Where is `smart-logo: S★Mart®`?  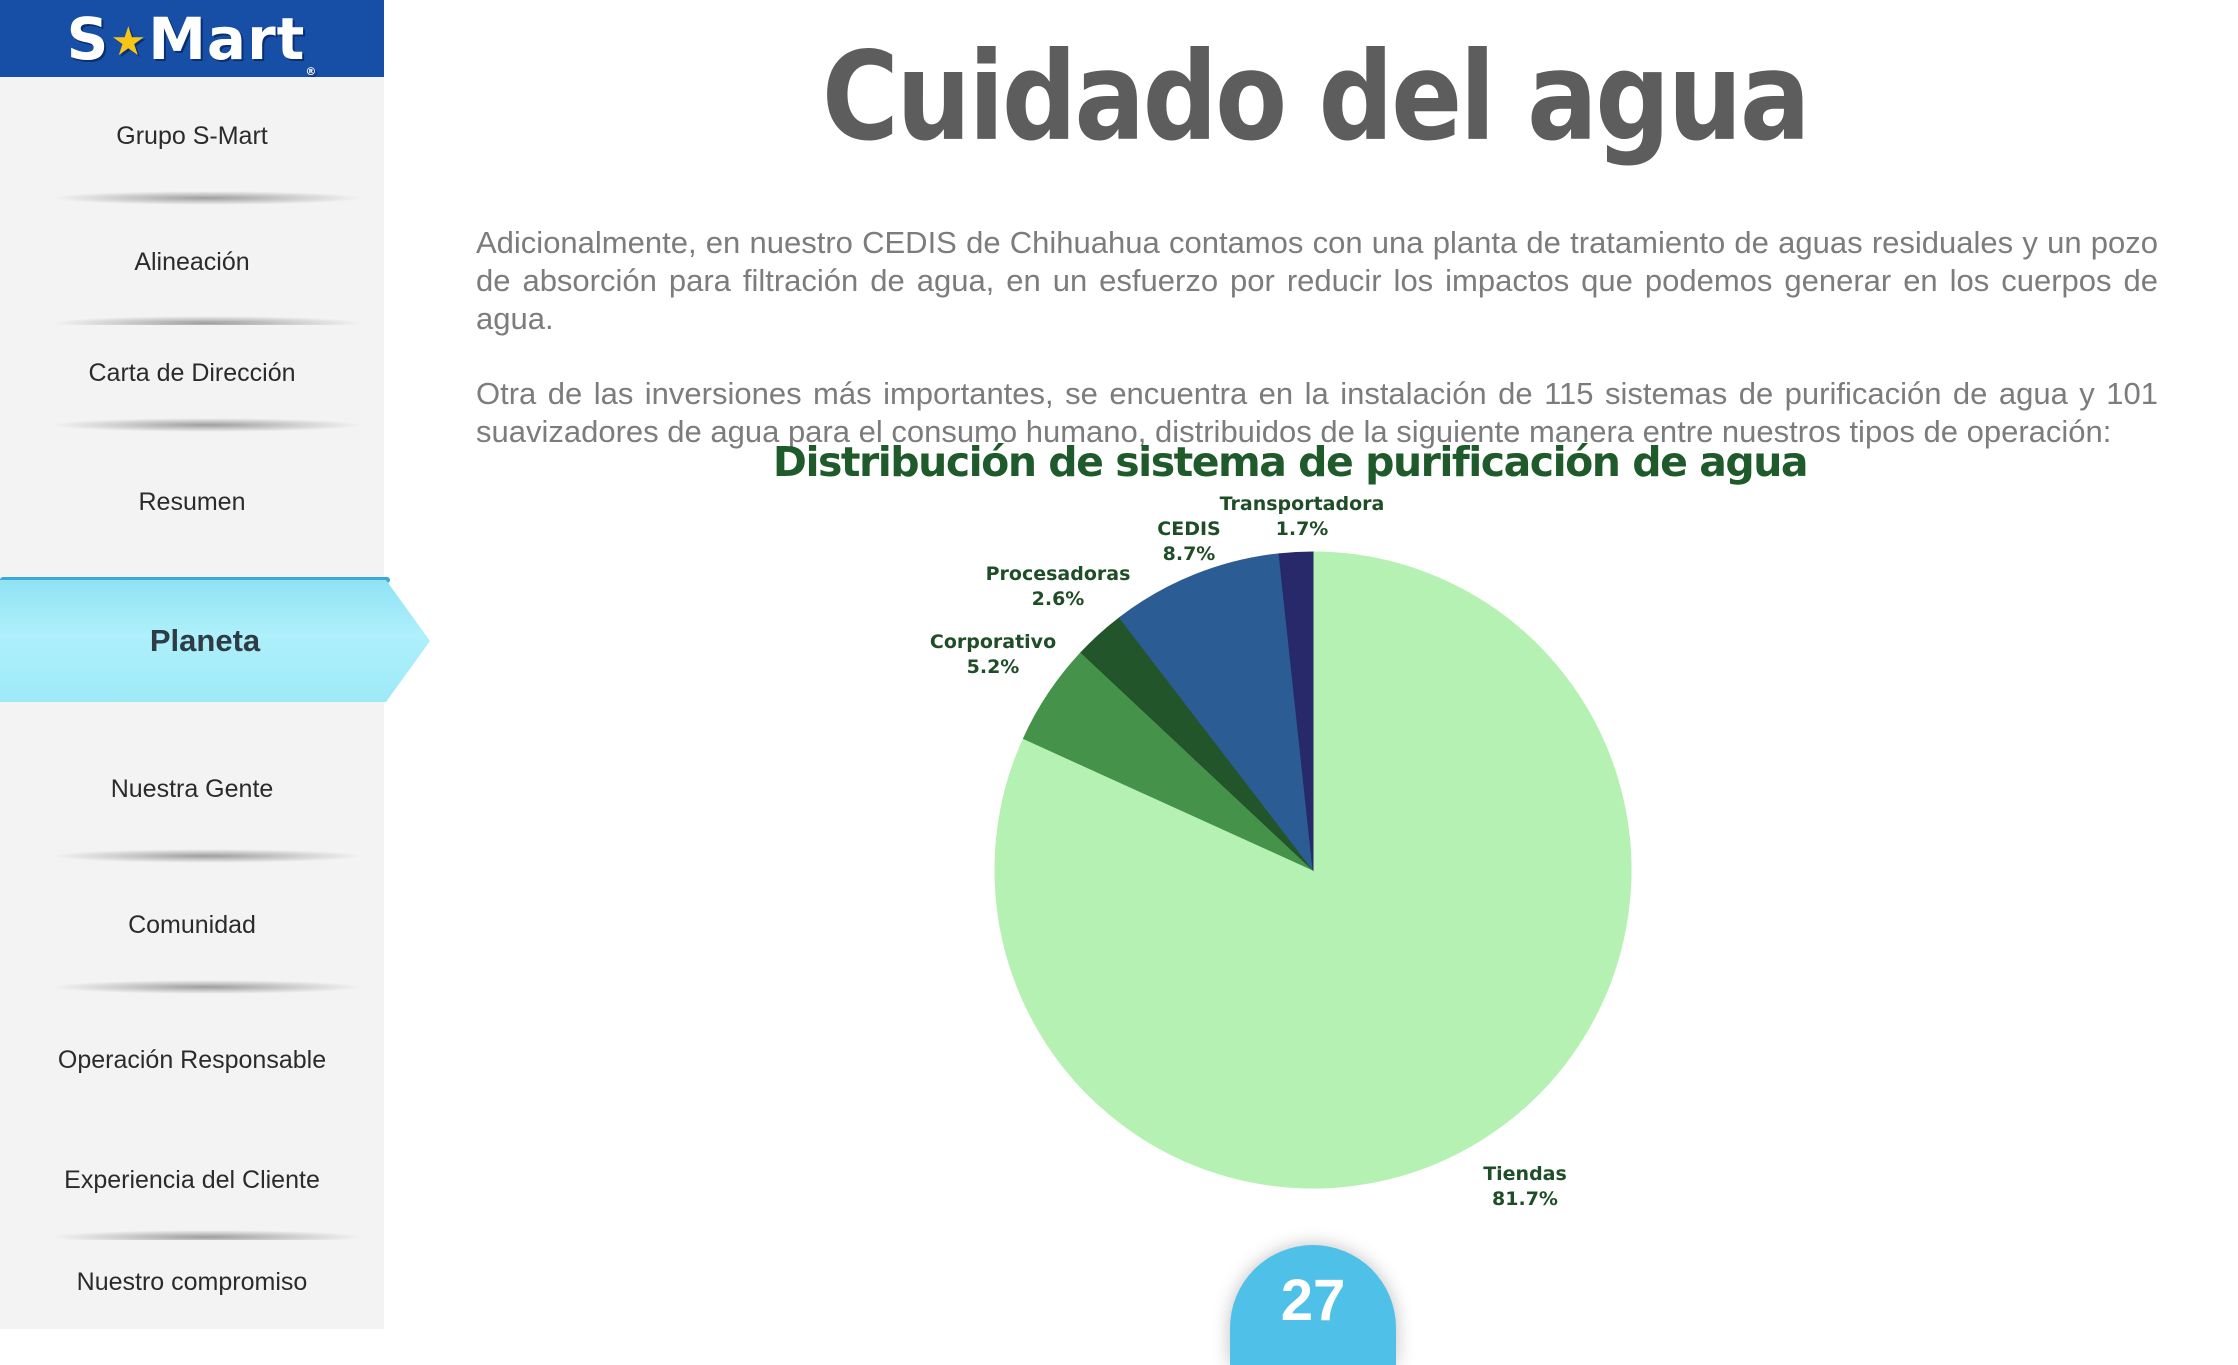 smart-logo: S★Mart® is located at coordinates (192, 39).